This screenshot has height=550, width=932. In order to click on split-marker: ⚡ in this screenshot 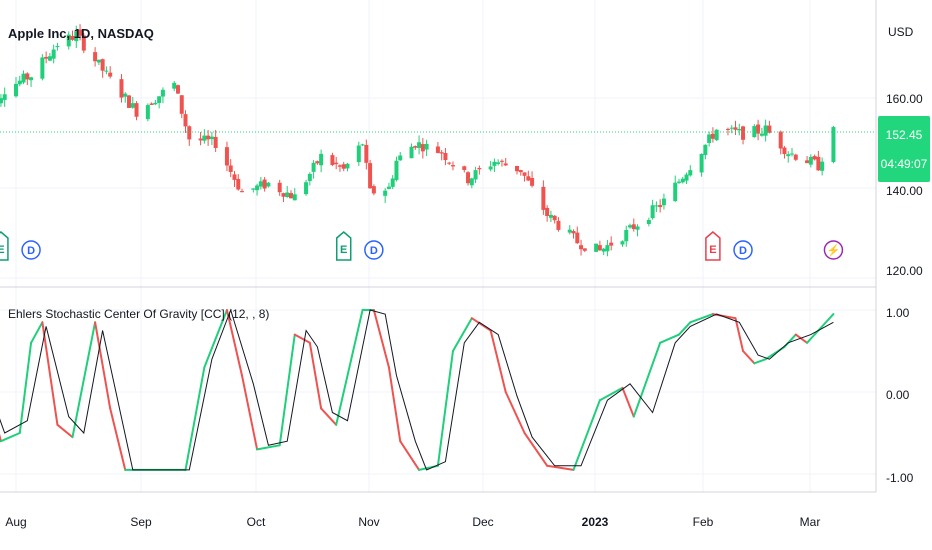, I will do `click(833, 250)`.